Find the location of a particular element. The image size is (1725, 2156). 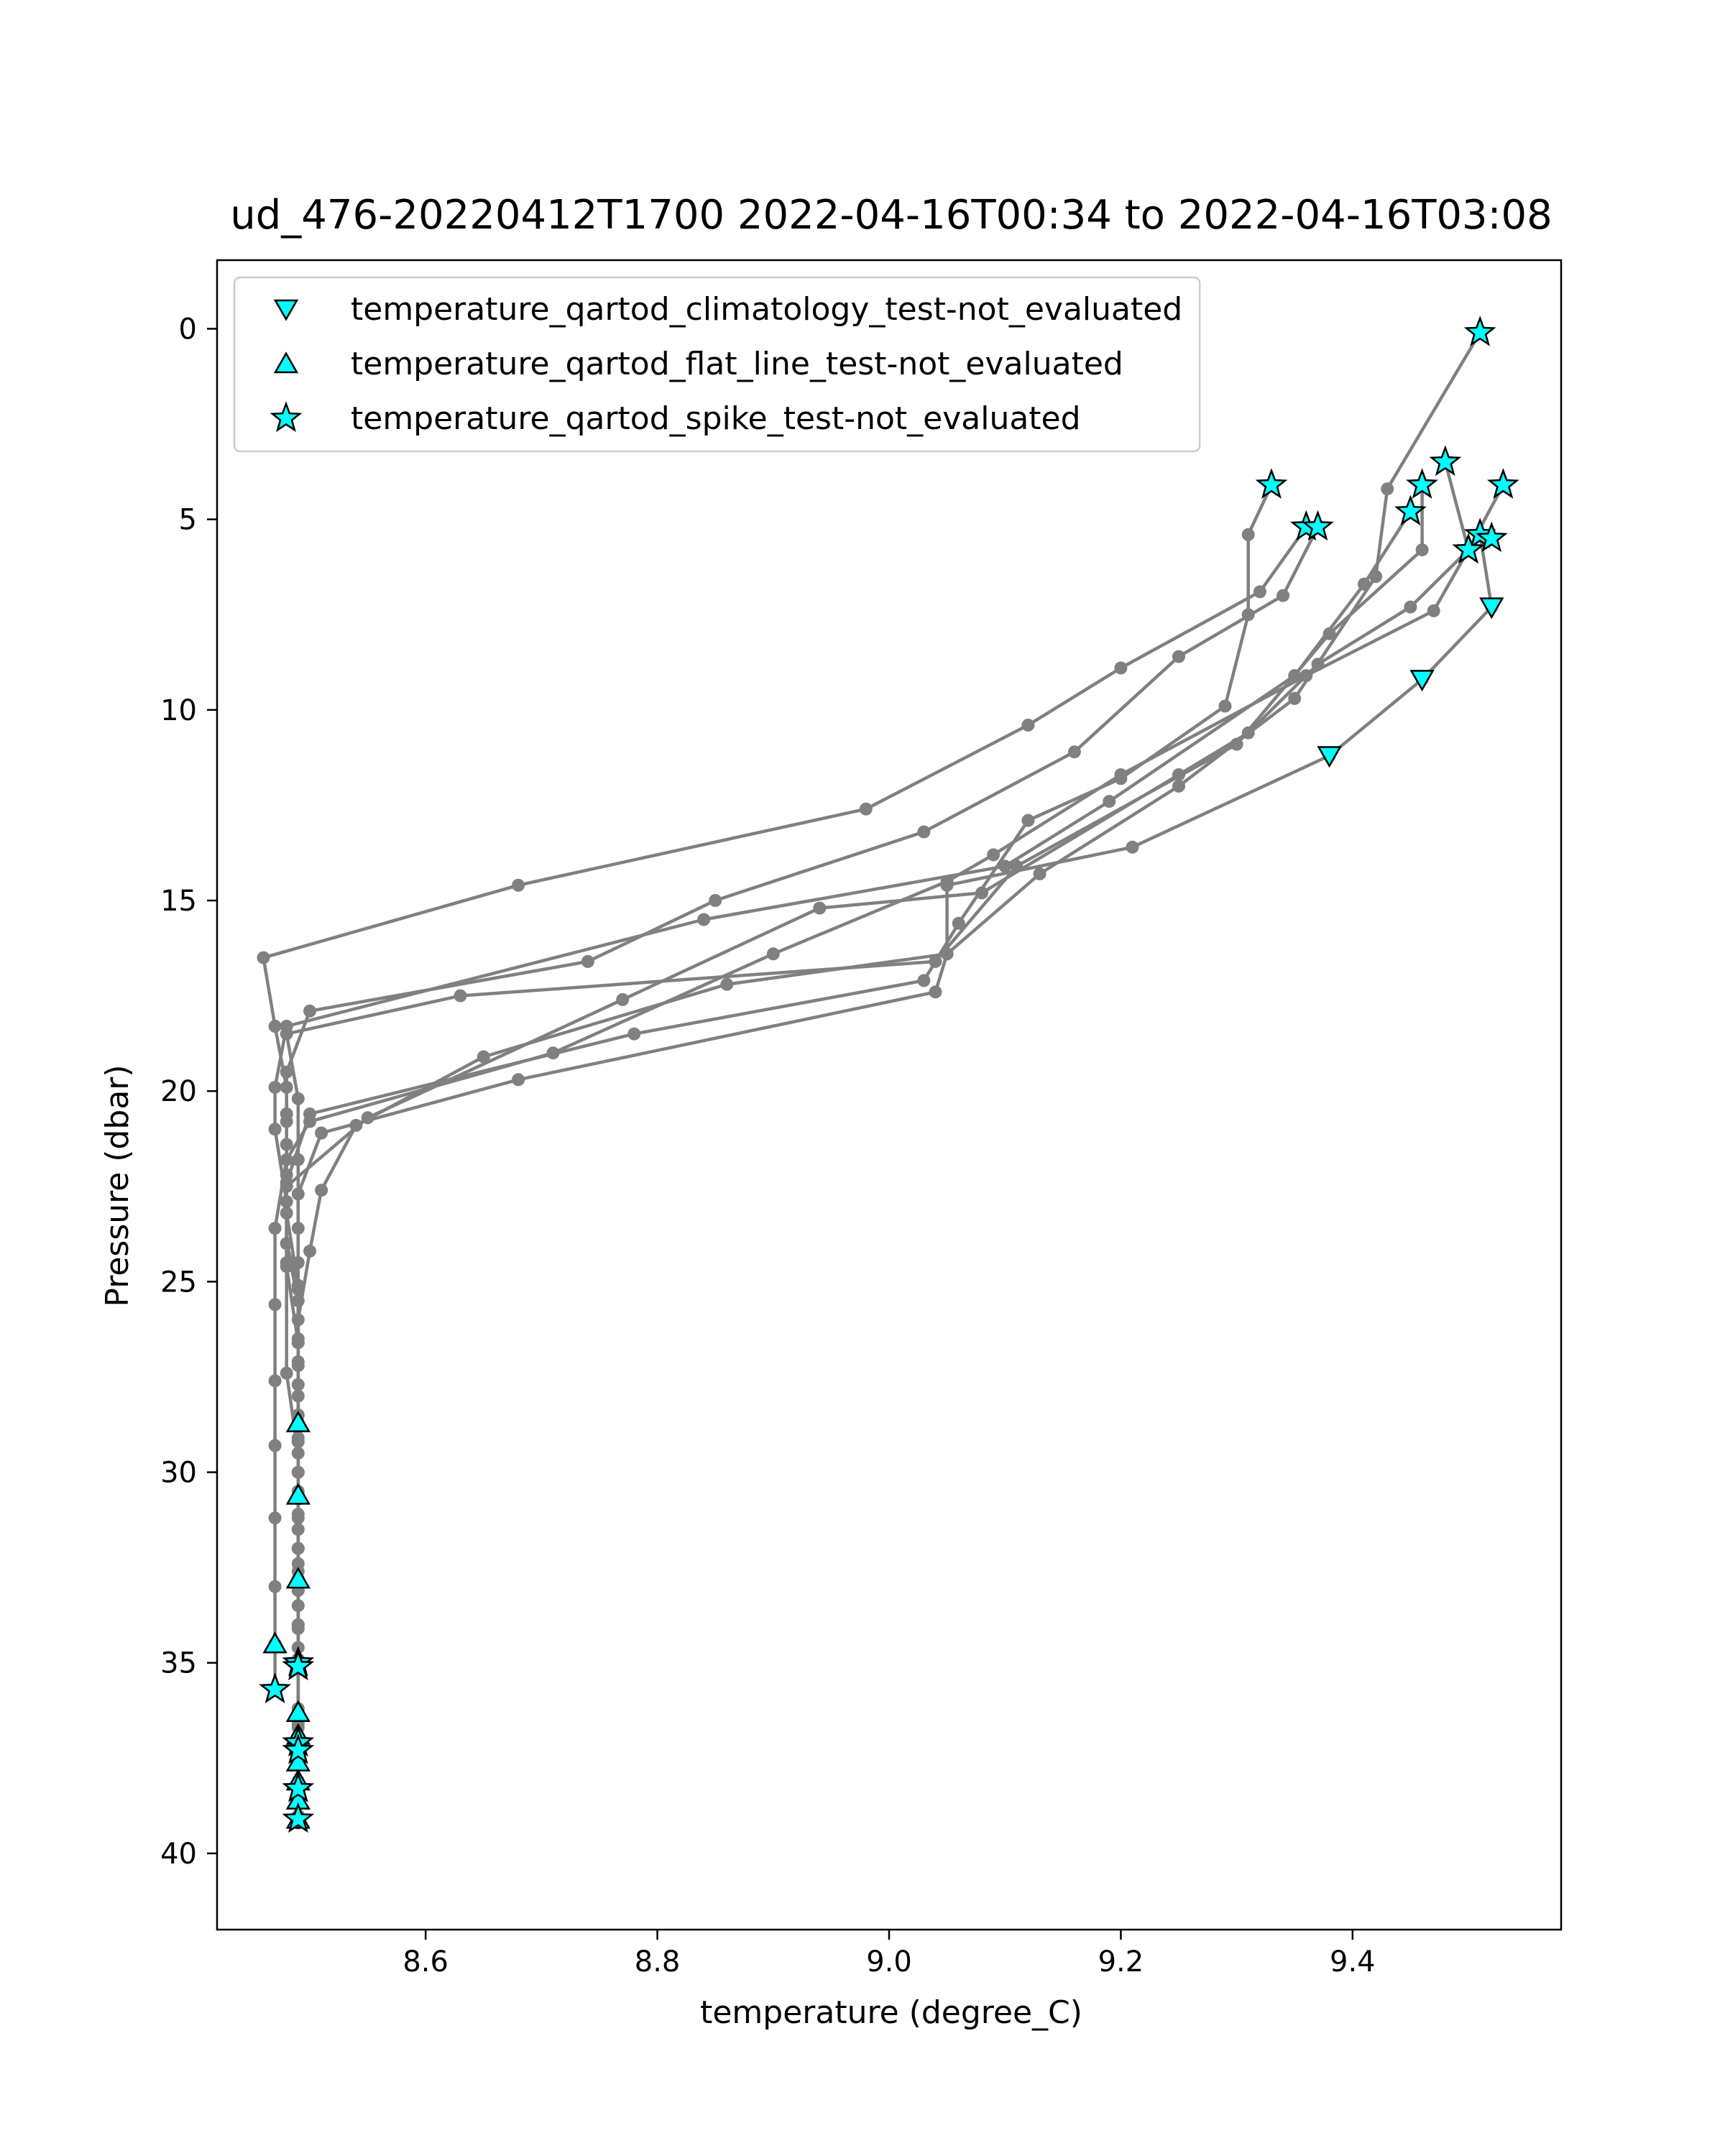

y-tick-label: 40 is located at coordinates (178, 1854).